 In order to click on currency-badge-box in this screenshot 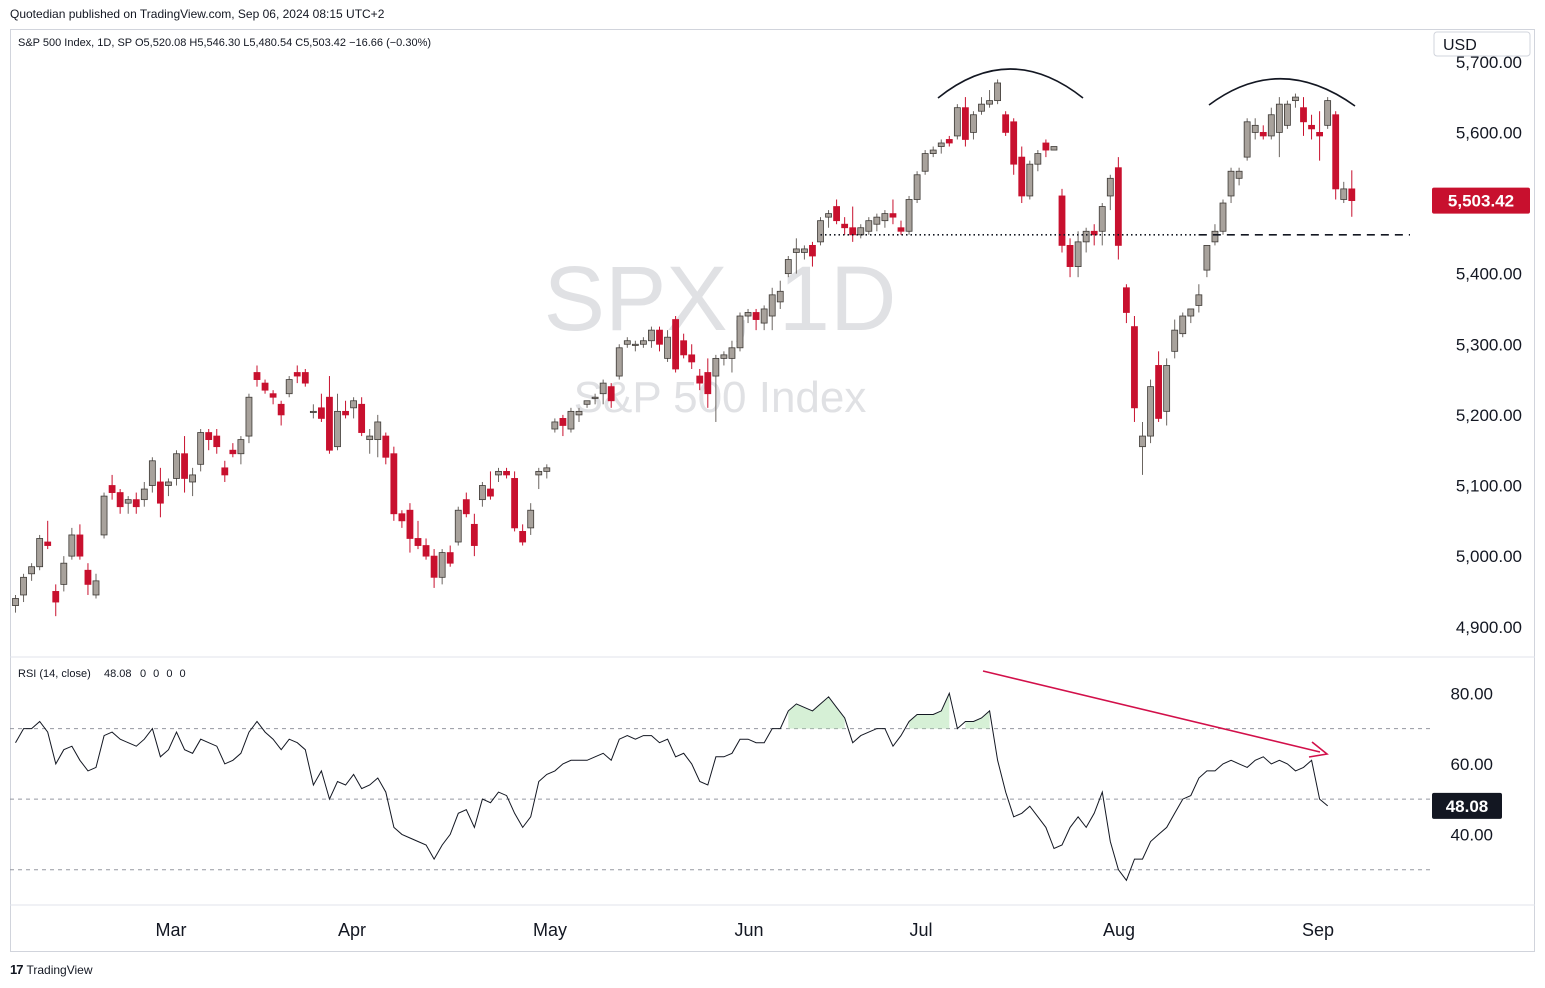, I will do `click(1482, 44)`.